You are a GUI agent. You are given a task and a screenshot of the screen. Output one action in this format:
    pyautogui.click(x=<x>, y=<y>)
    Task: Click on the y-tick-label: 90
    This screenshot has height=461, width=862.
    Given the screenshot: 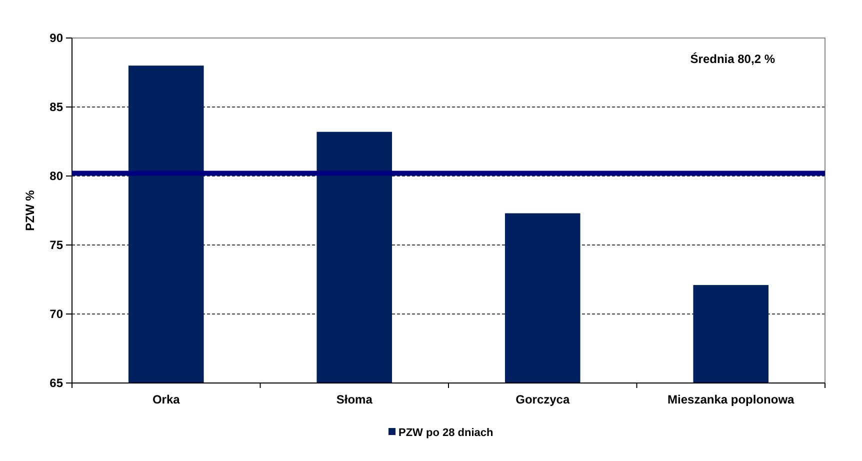 What is the action you would take?
    pyautogui.click(x=57, y=37)
    